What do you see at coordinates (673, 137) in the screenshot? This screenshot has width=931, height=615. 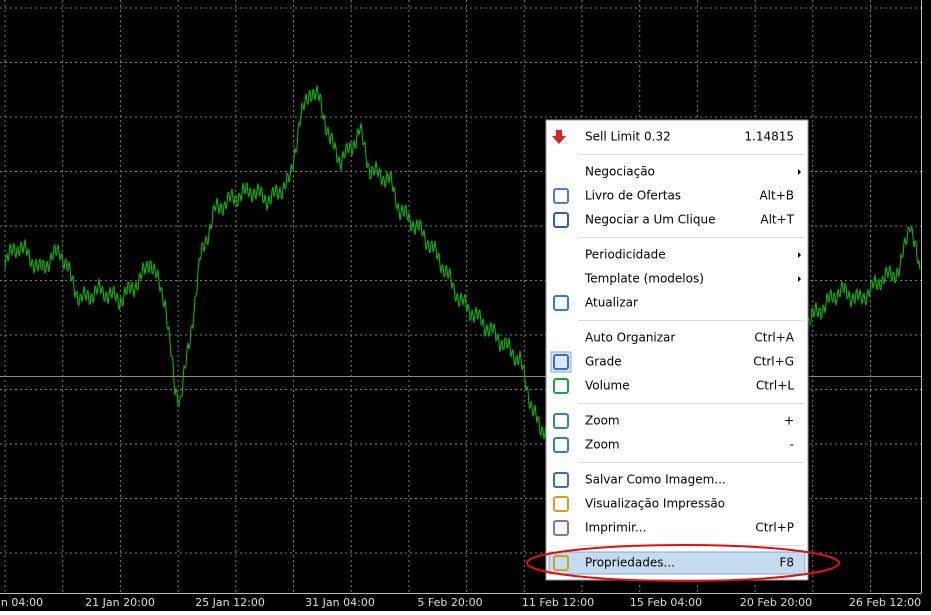 I see `menu-item: Sell Limit 0.32 1.14815` at bounding box center [673, 137].